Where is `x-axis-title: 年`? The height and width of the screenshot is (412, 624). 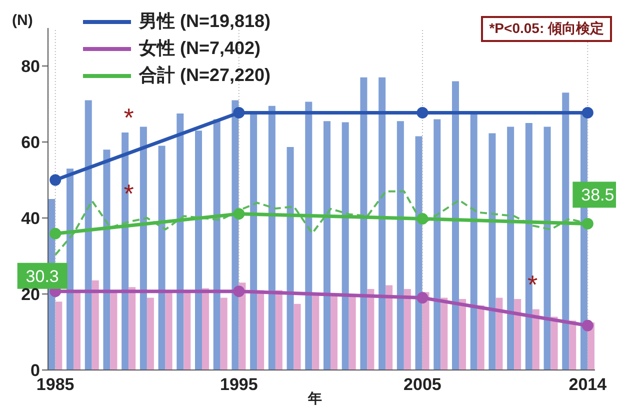
x-axis-title: 年 is located at coordinates (315, 399).